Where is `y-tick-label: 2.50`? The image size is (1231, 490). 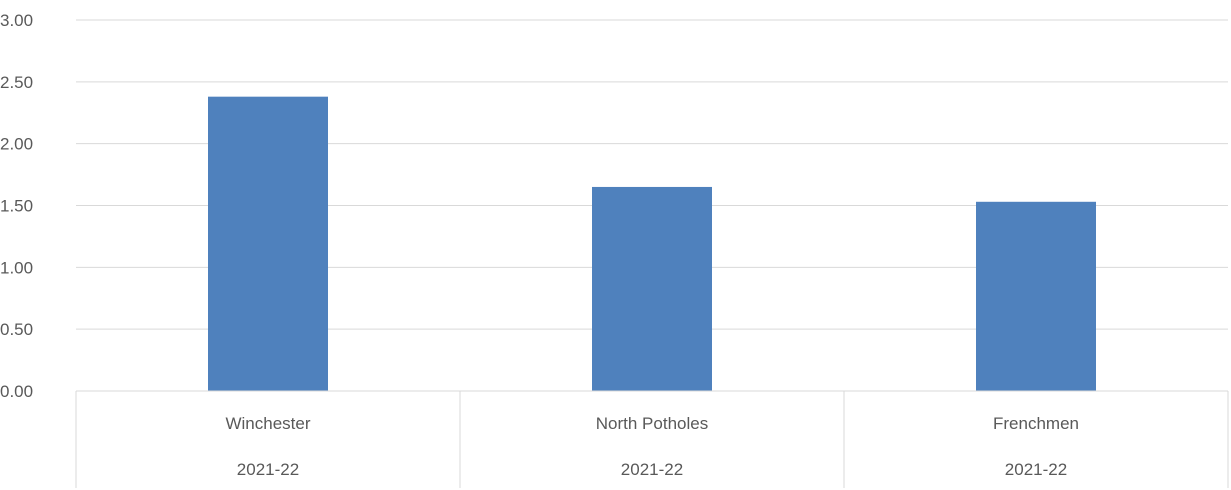
y-tick-label: 2.50 is located at coordinates (16, 82).